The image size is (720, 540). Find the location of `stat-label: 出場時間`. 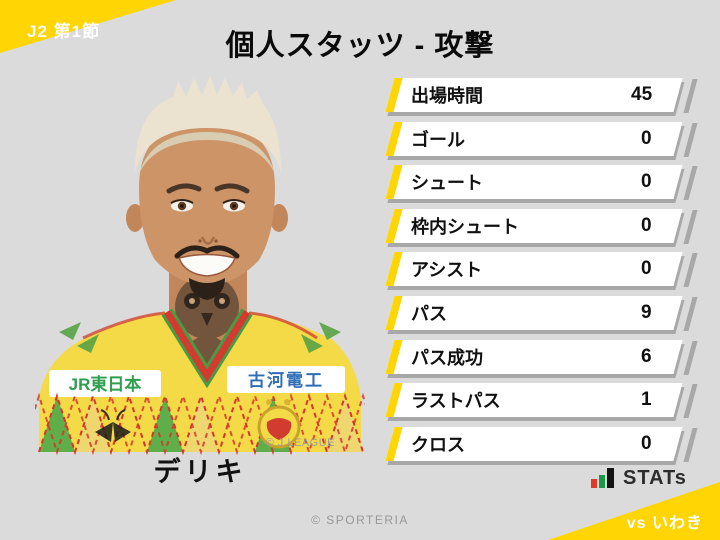

stat-label: 出場時間 is located at coordinates (447, 96).